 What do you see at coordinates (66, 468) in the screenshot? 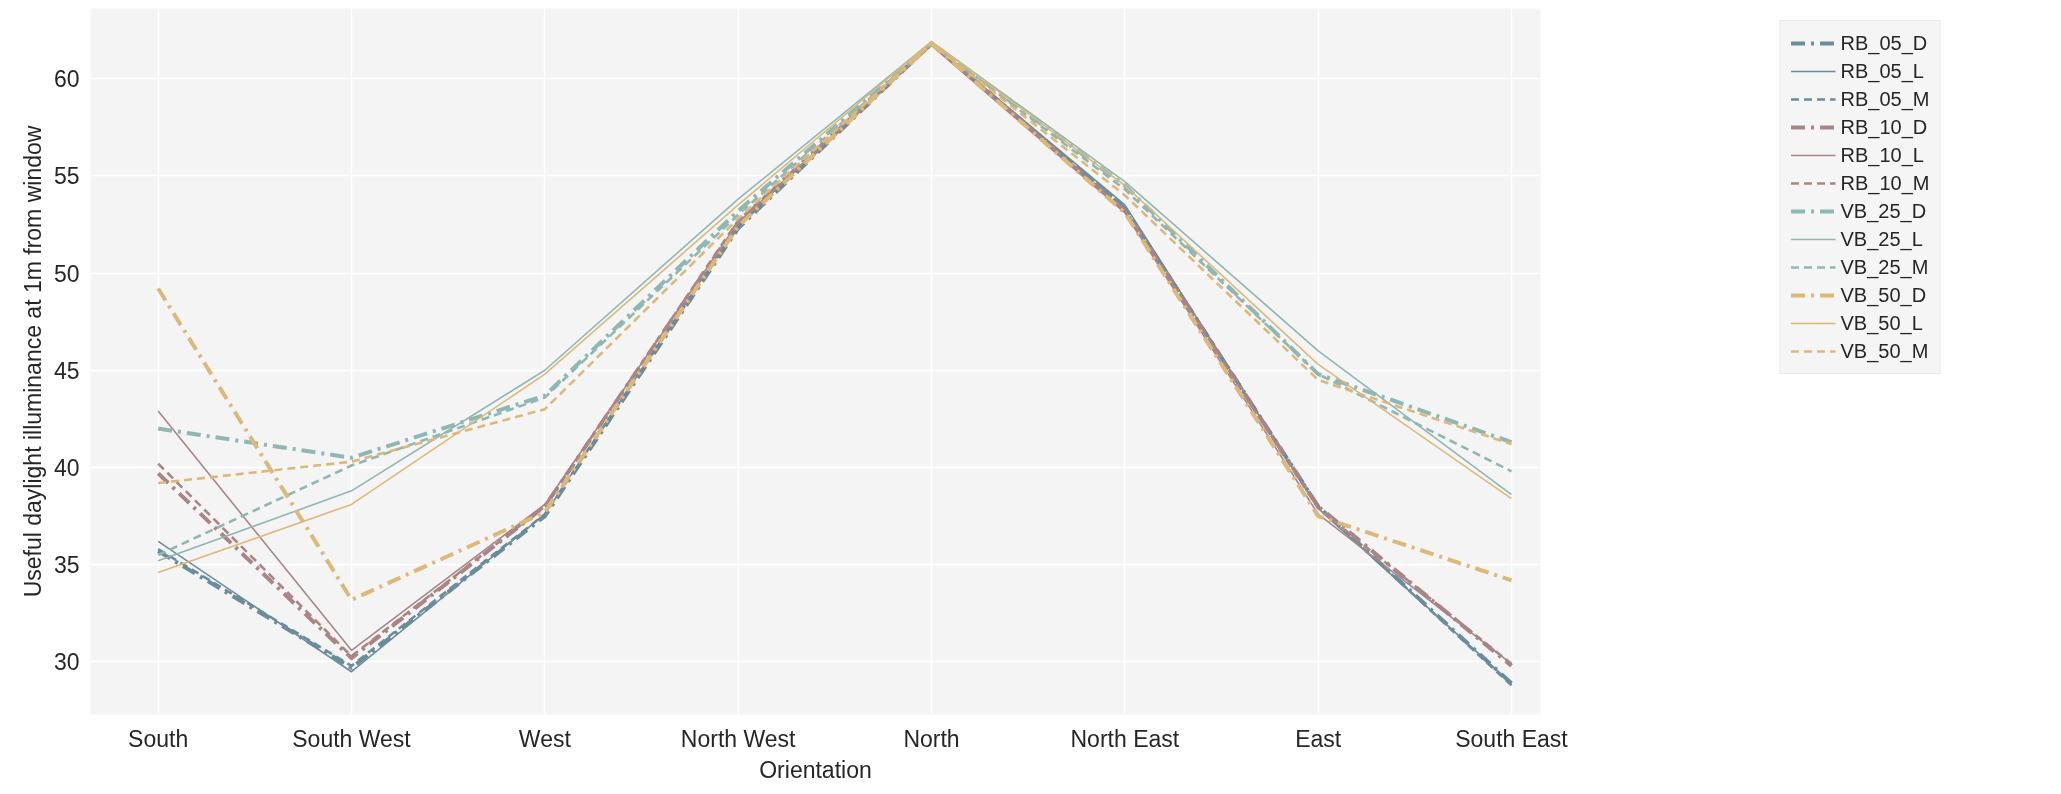
I see `y-tick-label: 40` at bounding box center [66, 468].